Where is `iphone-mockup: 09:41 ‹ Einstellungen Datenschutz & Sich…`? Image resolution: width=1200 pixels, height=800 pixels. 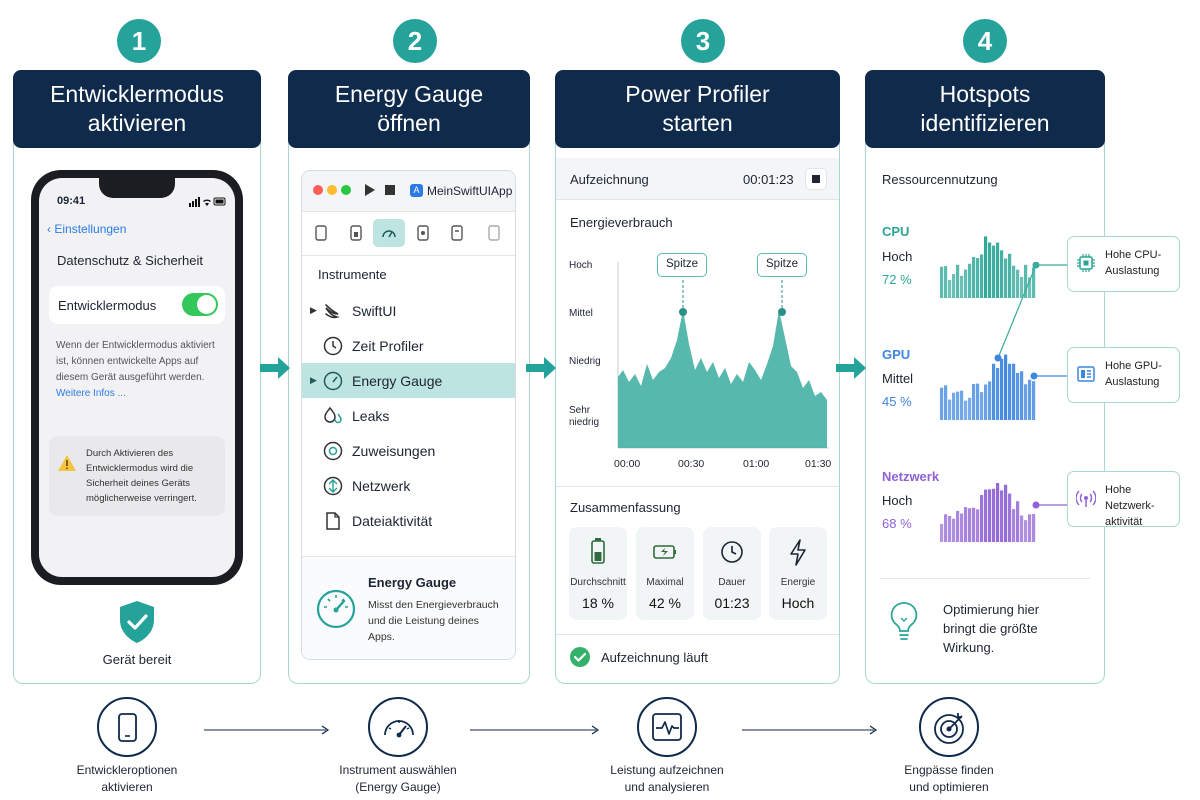 iphone-mockup: 09:41 ‹ Einstellungen Datenschutz & Sich… is located at coordinates (137, 377).